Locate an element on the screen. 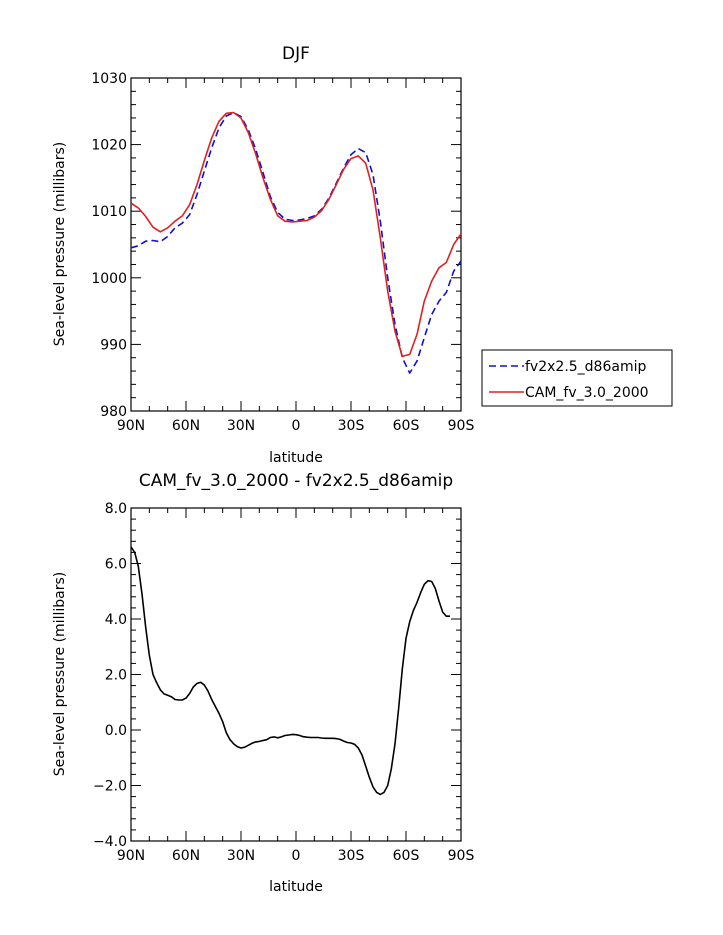 The width and height of the screenshot is (723, 935). chart-title-djf: DJF is located at coordinates (296, 54).